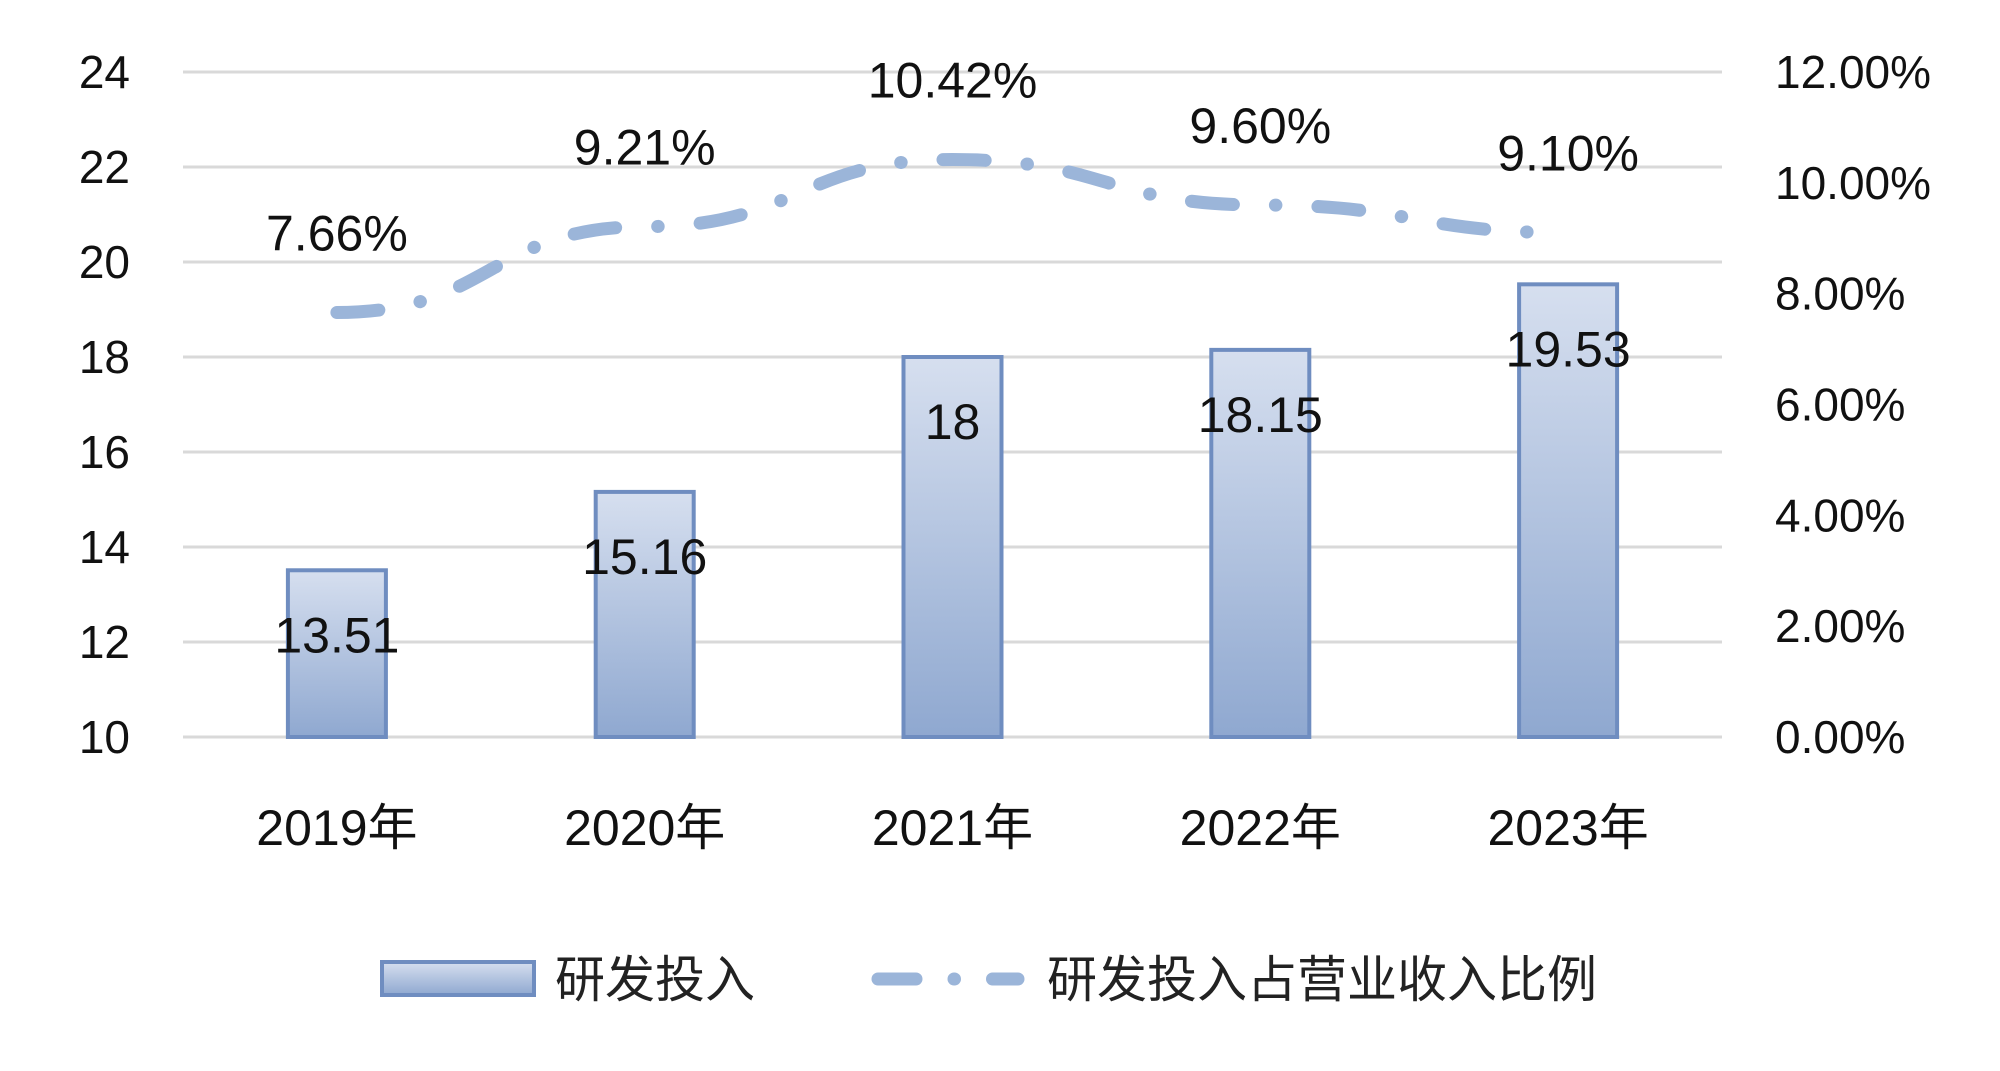 This screenshot has height=1071, width=2000. I want to click on x-tick-label: 2022年, so click(1260, 828).